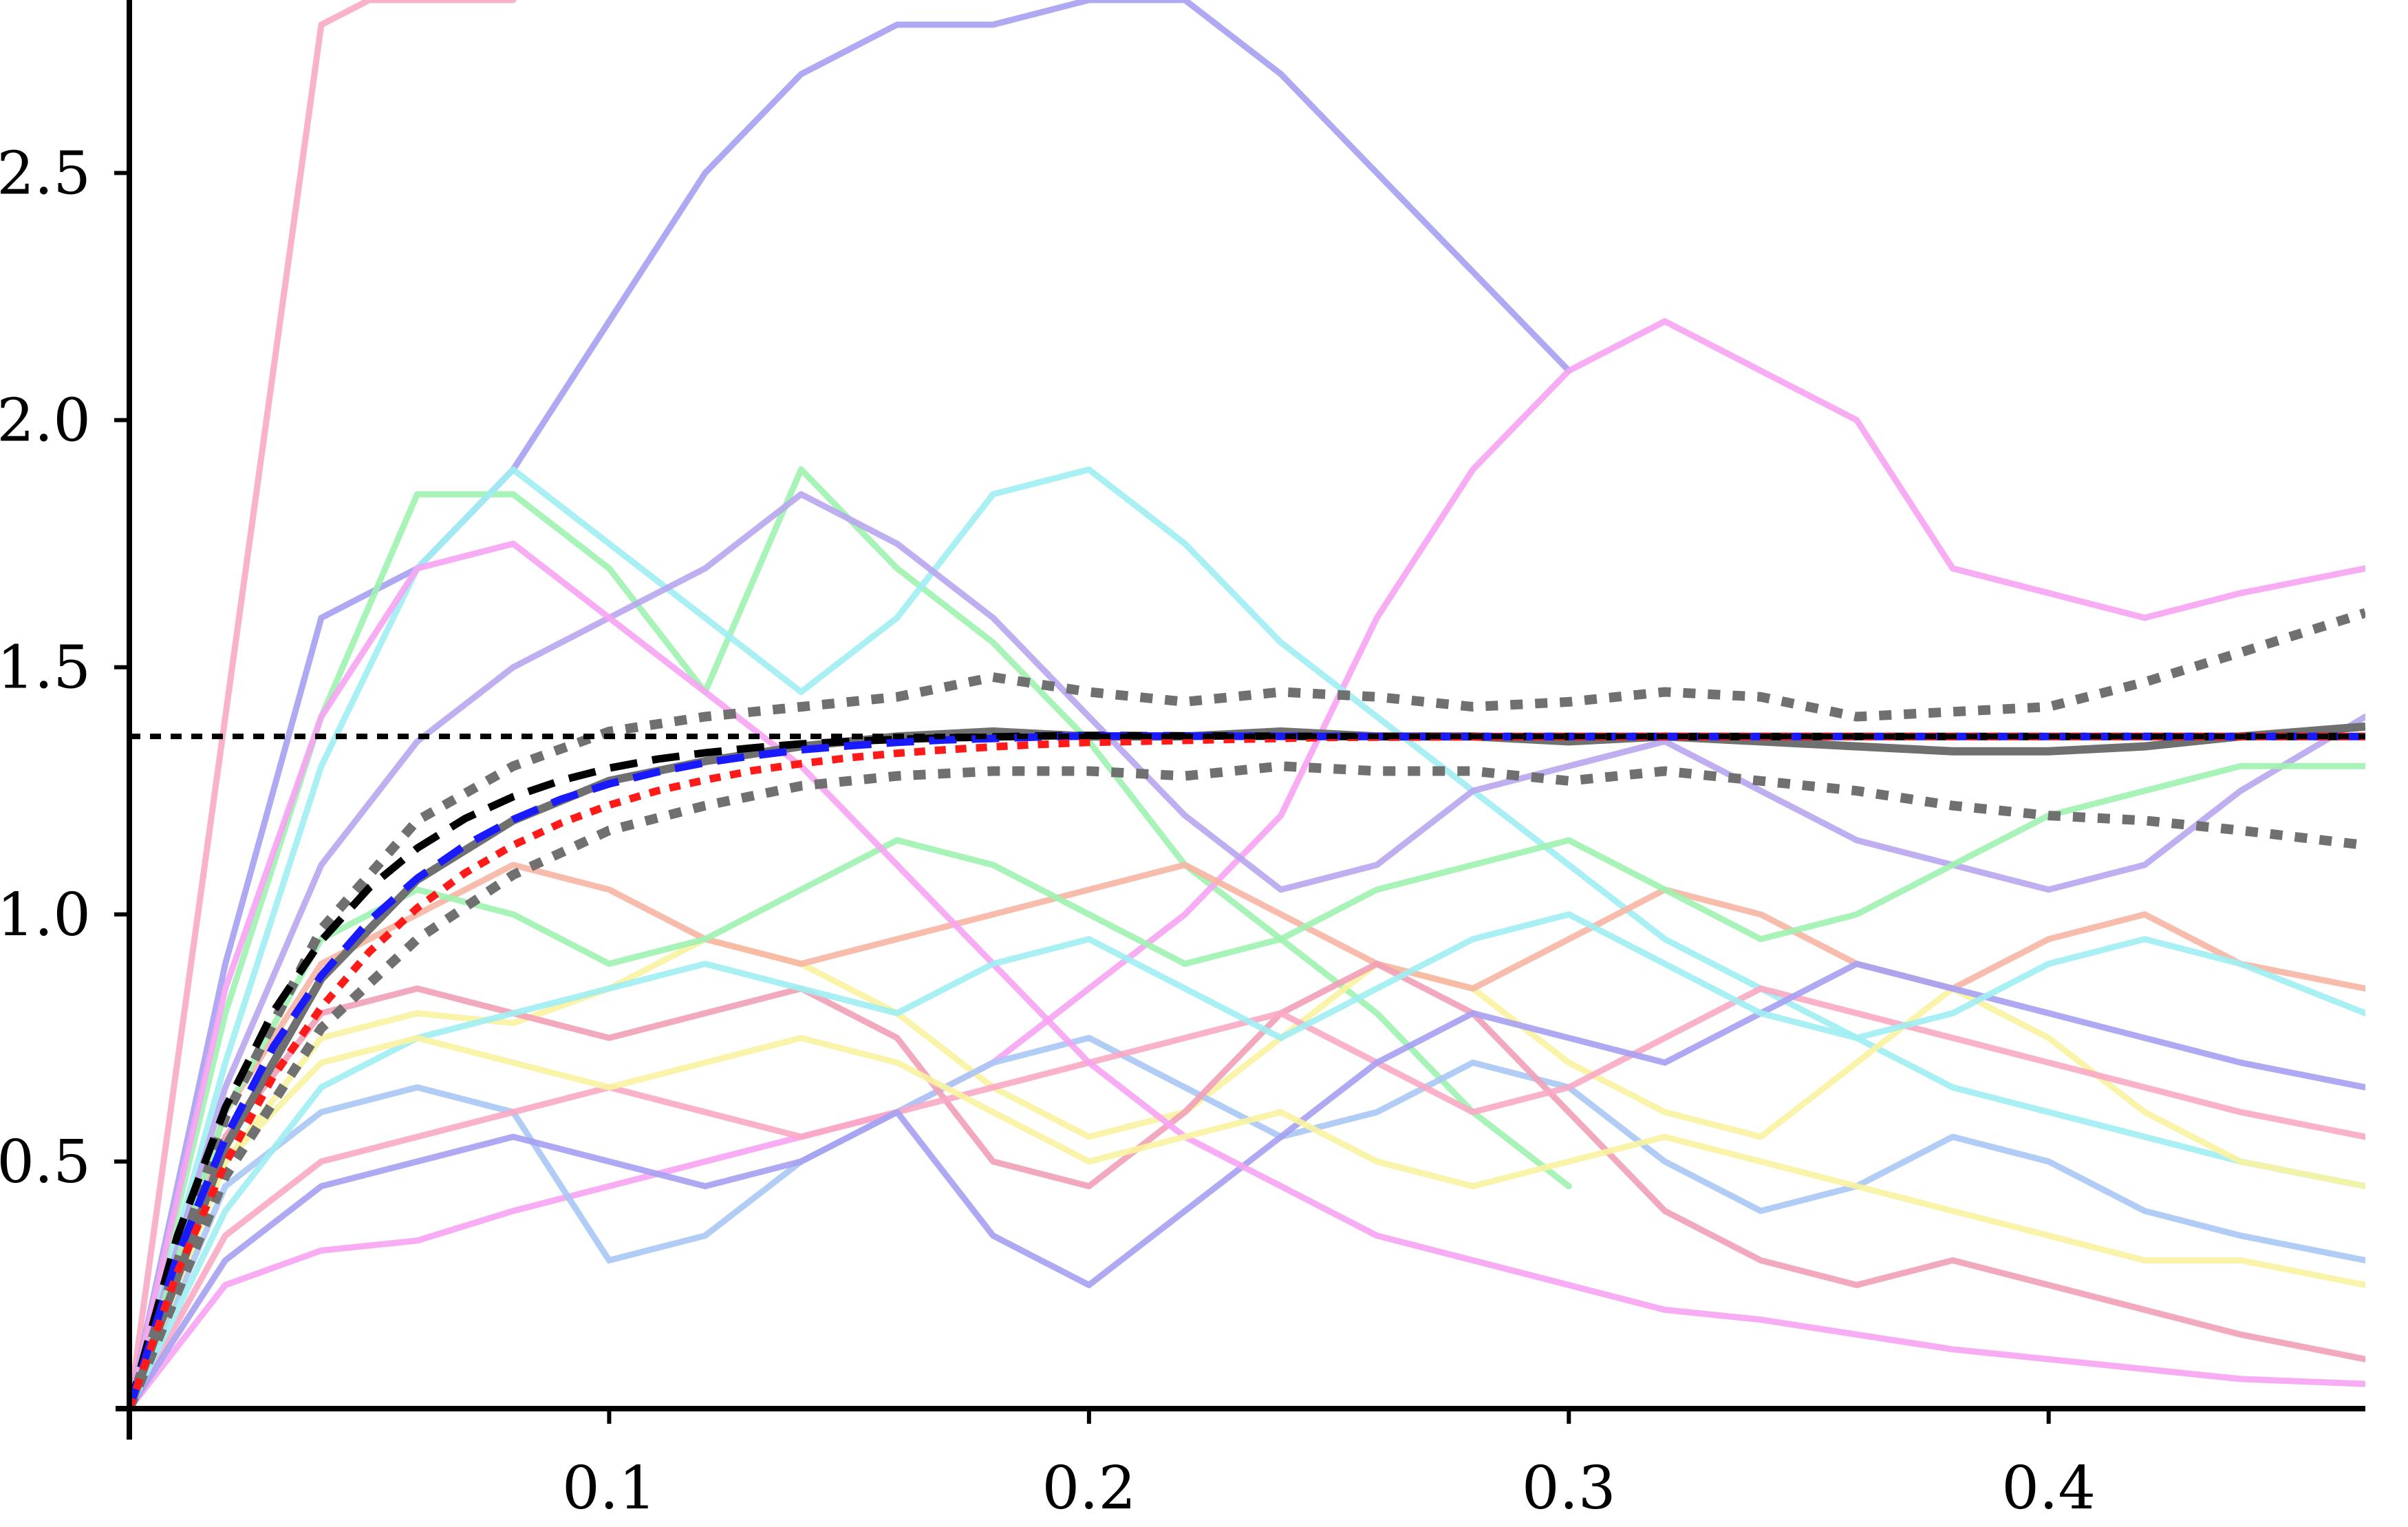 Image resolution: width=2408 pixels, height=1527 pixels. What do you see at coordinates (609, 1488) in the screenshot?
I see `x-tick-label: 0.1` at bounding box center [609, 1488].